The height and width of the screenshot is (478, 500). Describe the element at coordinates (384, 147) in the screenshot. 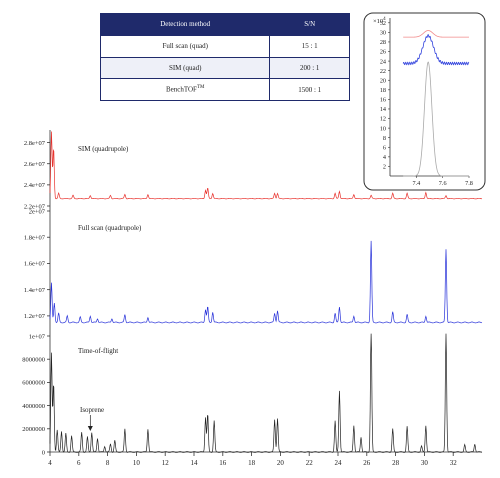

I see `inset-y-tick-label: 6` at that location.